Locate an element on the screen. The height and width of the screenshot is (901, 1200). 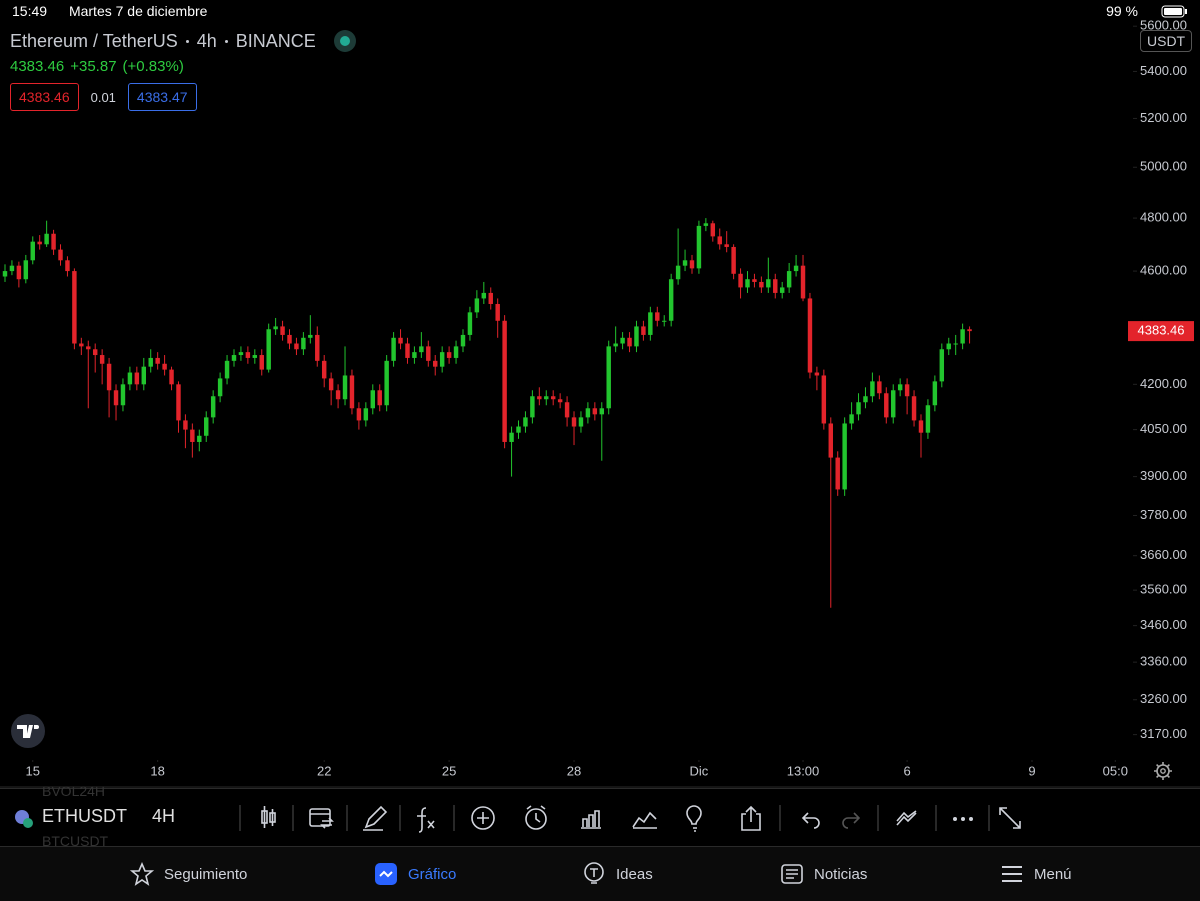
spread: 0.01 is located at coordinates (103, 97).